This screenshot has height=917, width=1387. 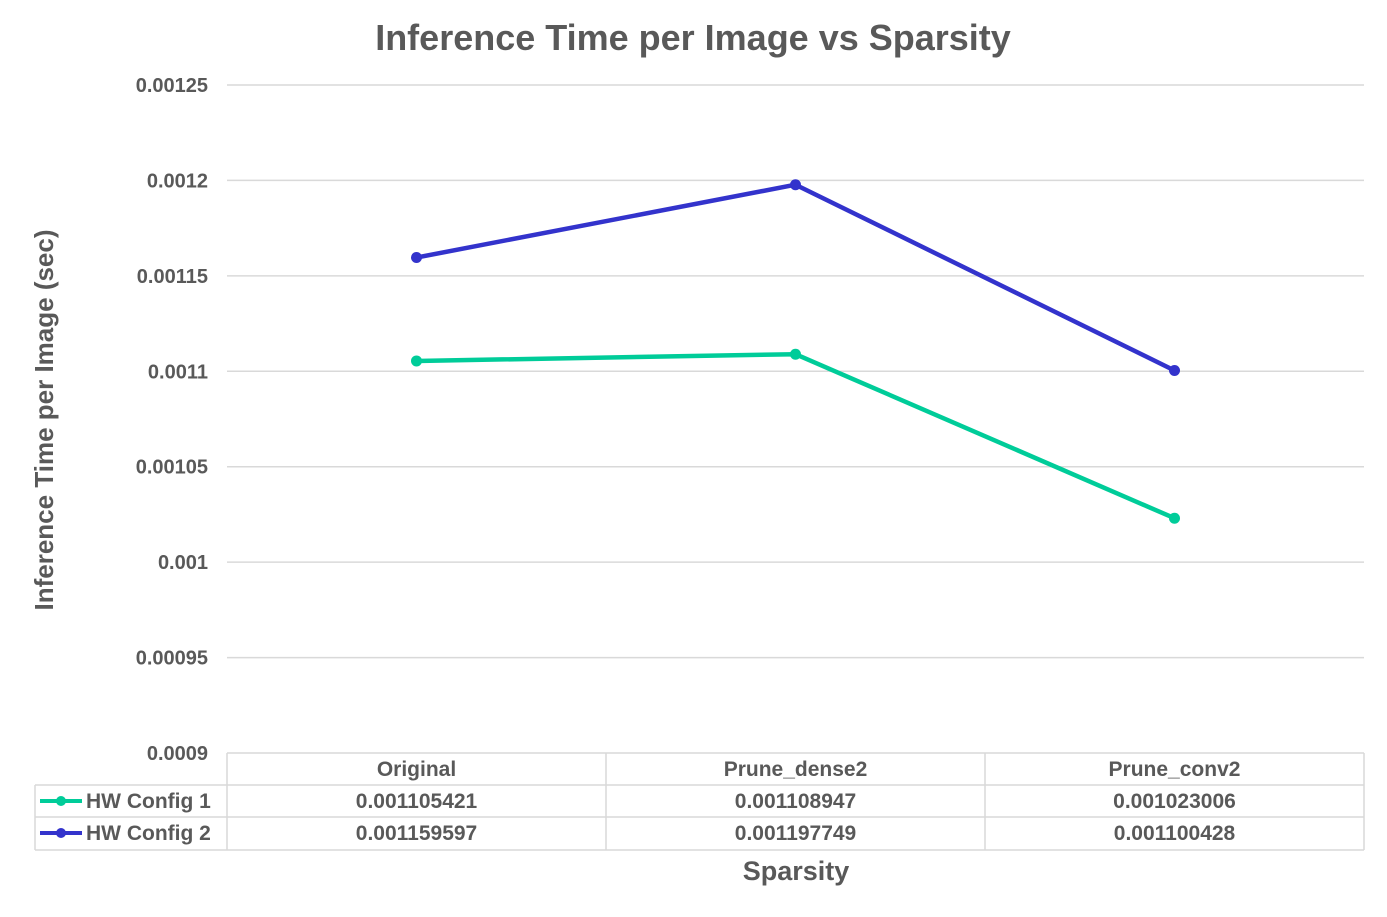 What do you see at coordinates (1175, 833) in the screenshot?
I see `data-table-value: 0.001100428` at bounding box center [1175, 833].